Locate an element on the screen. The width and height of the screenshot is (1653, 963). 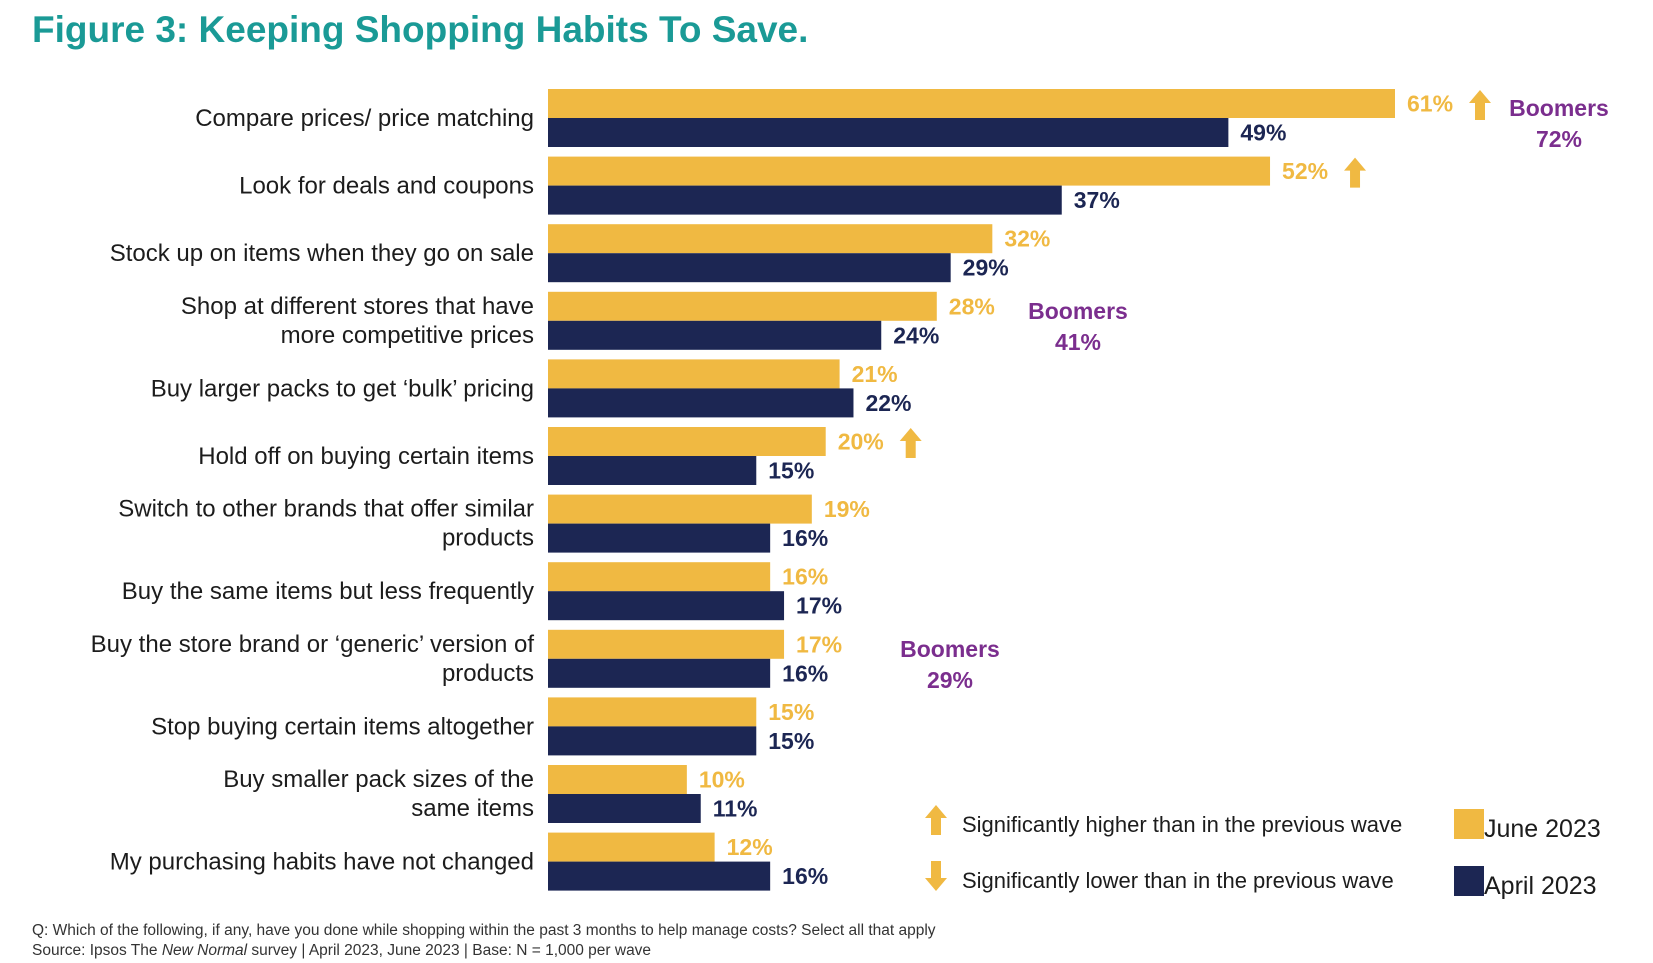
value-label-june: 28% is located at coordinates (972, 306).